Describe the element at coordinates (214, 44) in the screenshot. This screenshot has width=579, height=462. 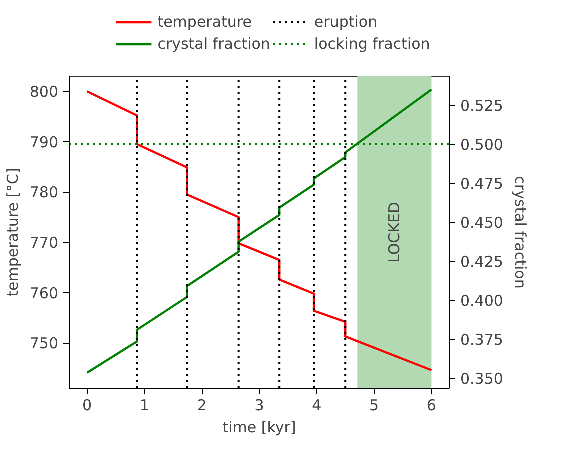
I see `legend-label: crystal fraction` at that location.